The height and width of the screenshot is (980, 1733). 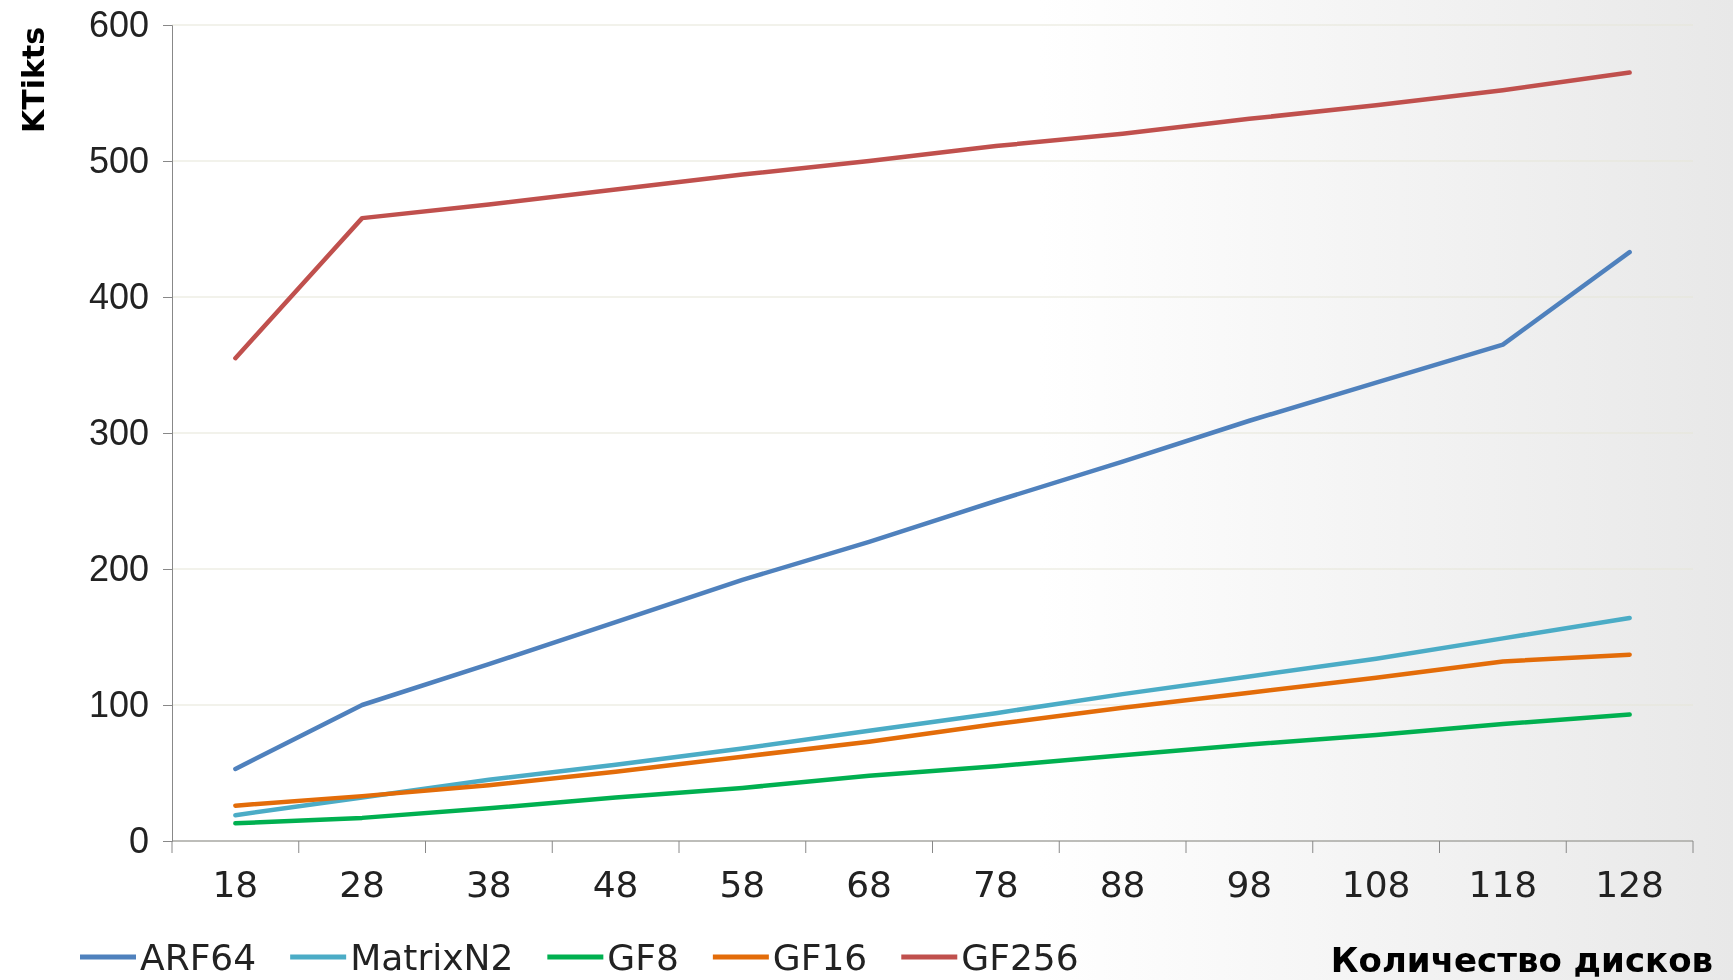 What do you see at coordinates (1376, 884) in the screenshot?
I see `x-tick-label: 108` at bounding box center [1376, 884].